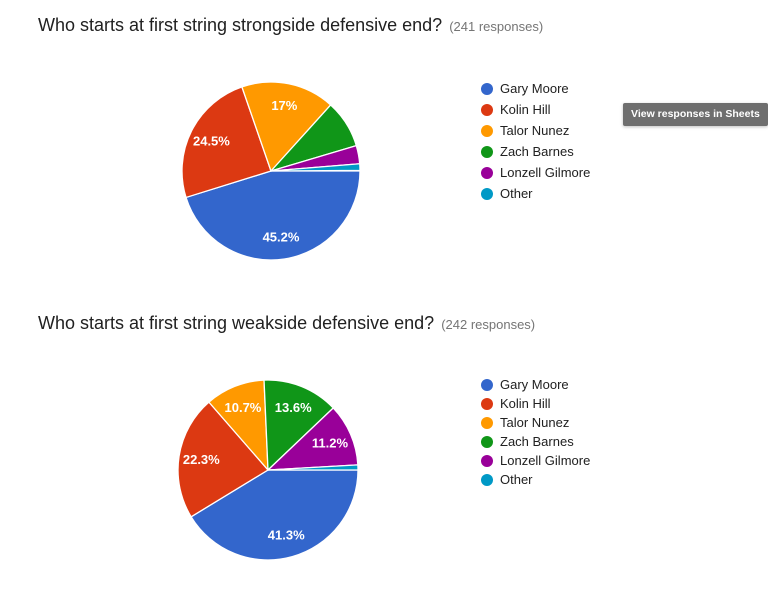  Describe the element at coordinates (281, 236) in the screenshot. I see `pie-slice-label: 45.2%` at that location.